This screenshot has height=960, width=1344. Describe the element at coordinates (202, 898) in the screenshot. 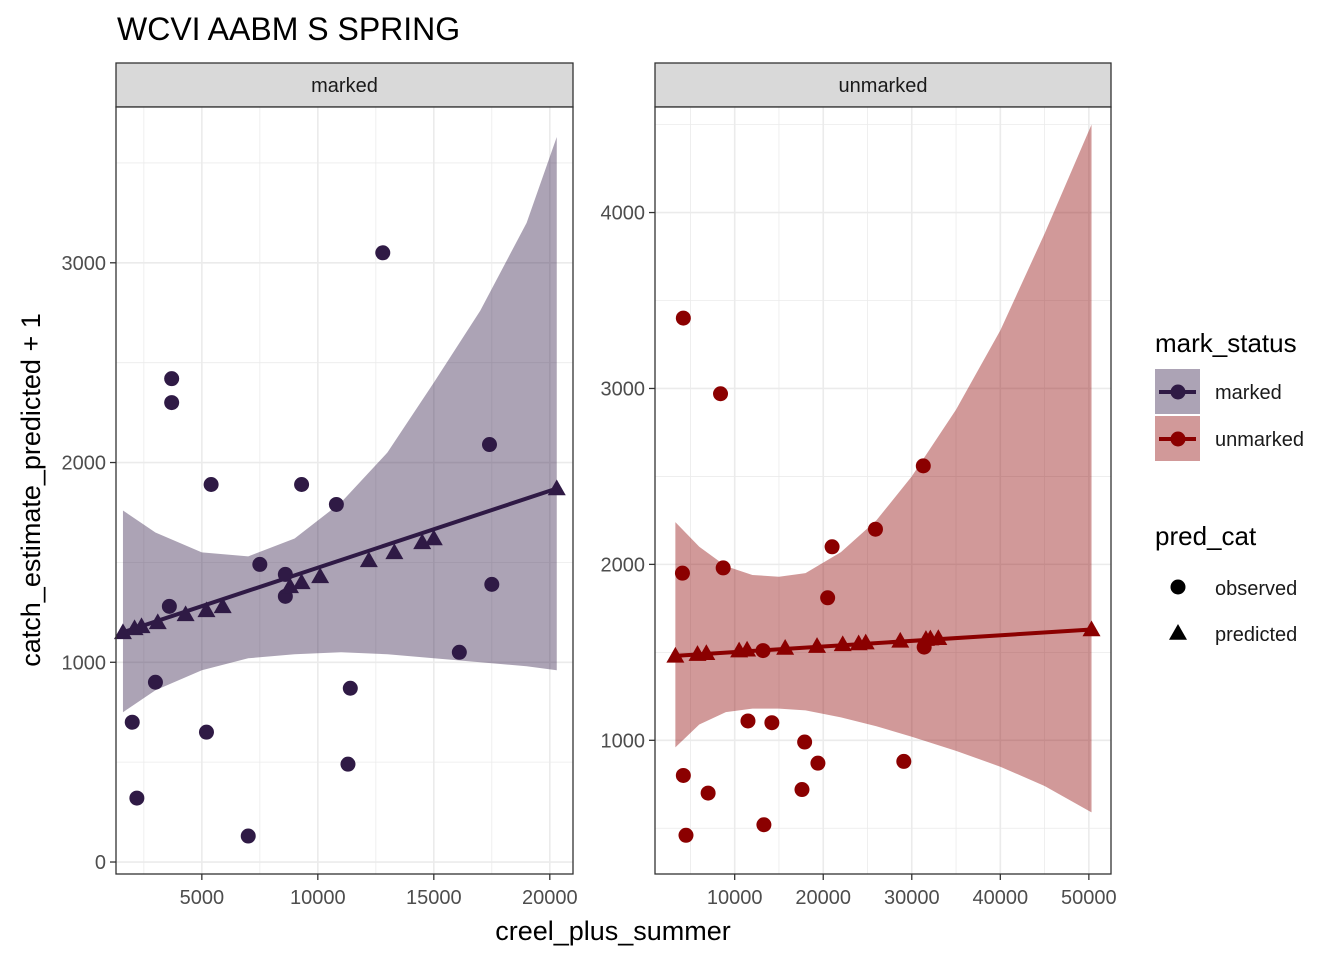

I see `x-tick-label: 5000` at that location.